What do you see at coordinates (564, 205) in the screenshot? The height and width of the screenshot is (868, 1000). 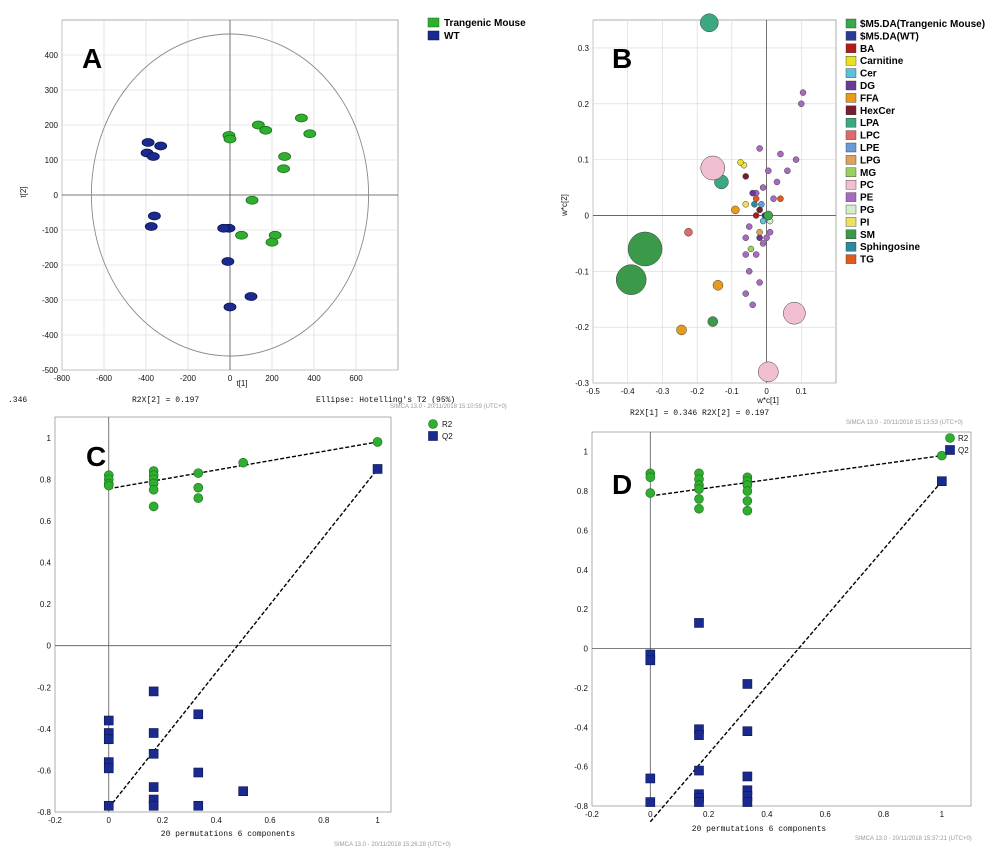 I see `panel-b-ylabel: w*c[2]` at bounding box center [564, 205].